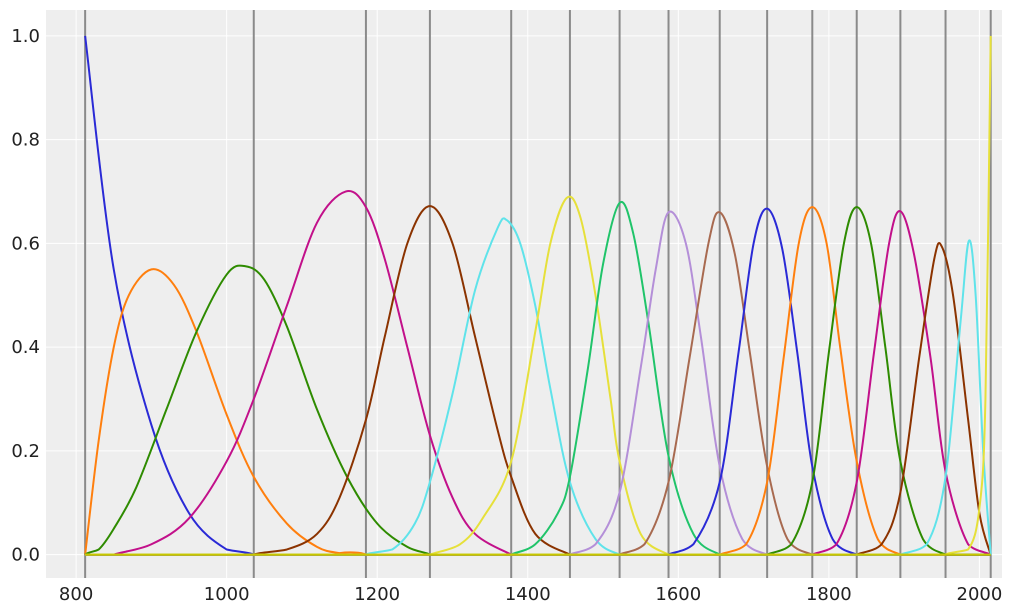 The height and width of the screenshot is (611, 1011). What do you see at coordinates (25, 555) in the screenshot?
I see `y-tick-label: 0.0` at bounding box center [25, 555].